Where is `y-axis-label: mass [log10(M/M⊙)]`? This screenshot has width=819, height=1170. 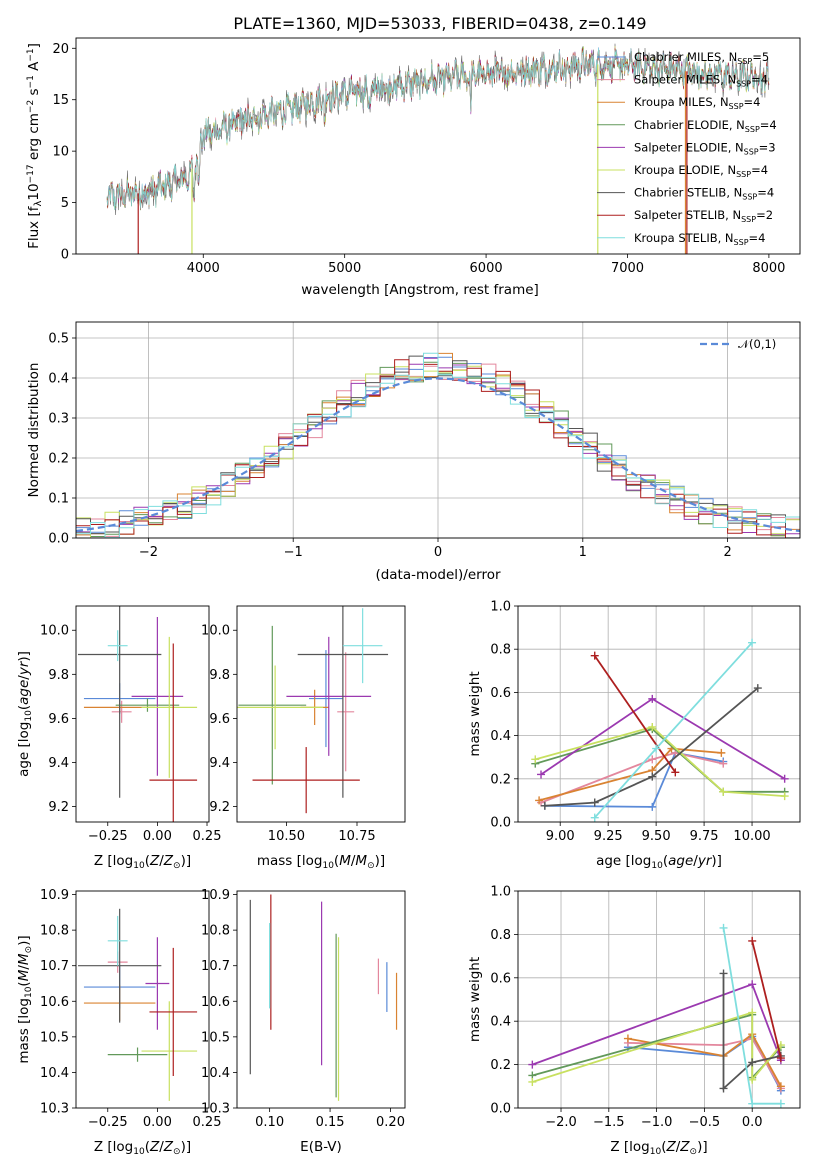
y-axis-label: mass [log10(M/M⊙)] is located at coordinates (25, 999).